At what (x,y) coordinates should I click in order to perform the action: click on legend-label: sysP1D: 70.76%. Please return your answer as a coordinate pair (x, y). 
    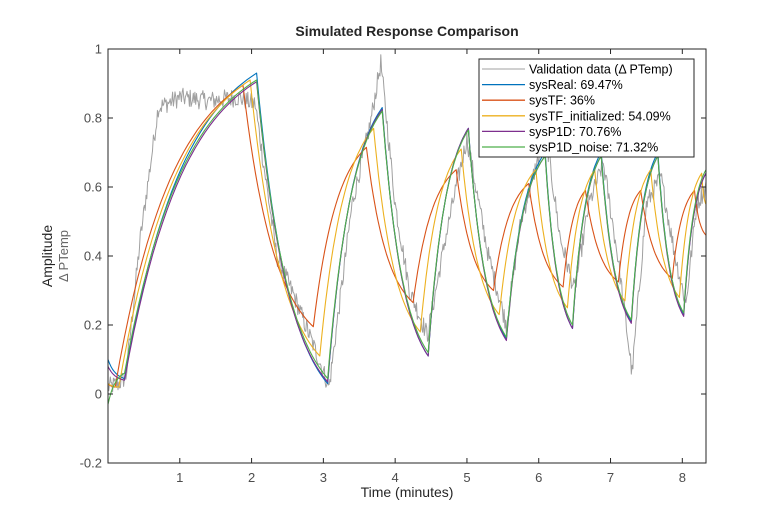
    Looking at the image, I should click on (575, 132).